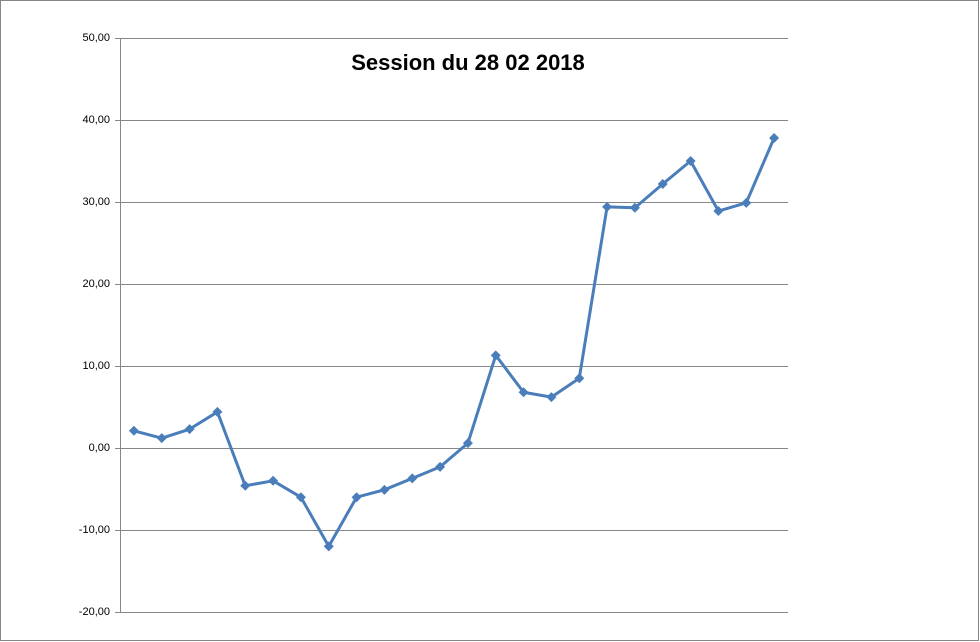 This screenshot has height=642, width=980. I want to click on y-tick-label: 0,00, so click(99, 448).